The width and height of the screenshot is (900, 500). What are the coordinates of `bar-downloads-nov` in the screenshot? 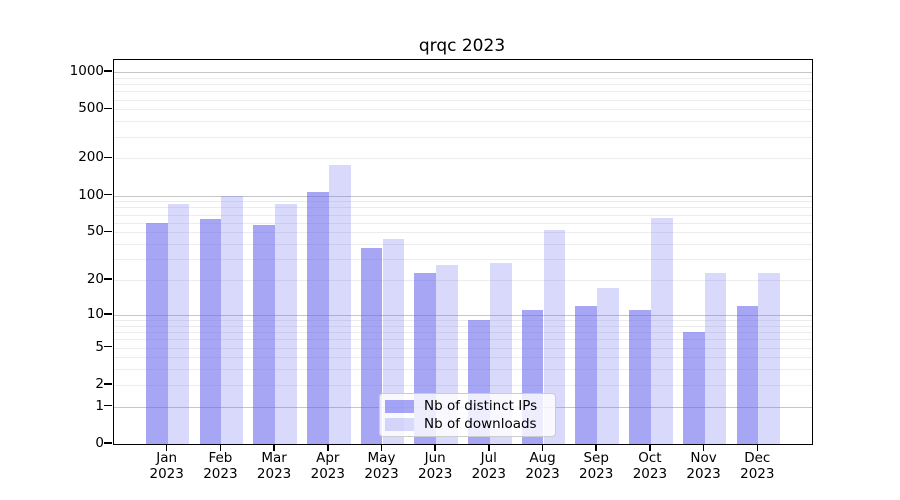 It's located at (715, 358).